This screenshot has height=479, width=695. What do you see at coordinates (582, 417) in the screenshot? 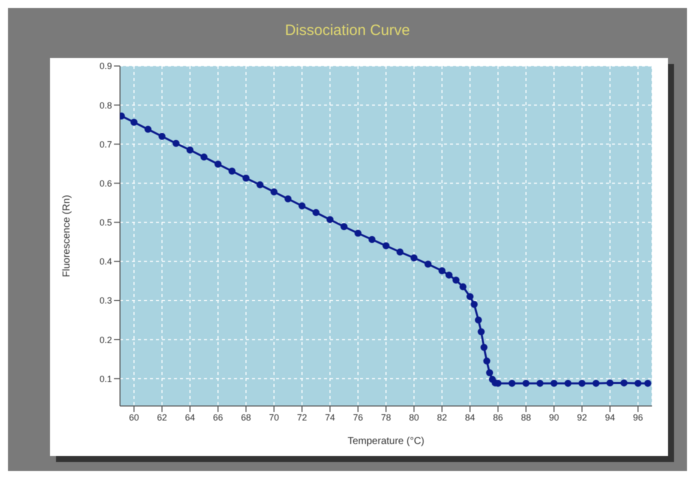
I see `x-tick-label: 92` at bounding box center [582, 417].